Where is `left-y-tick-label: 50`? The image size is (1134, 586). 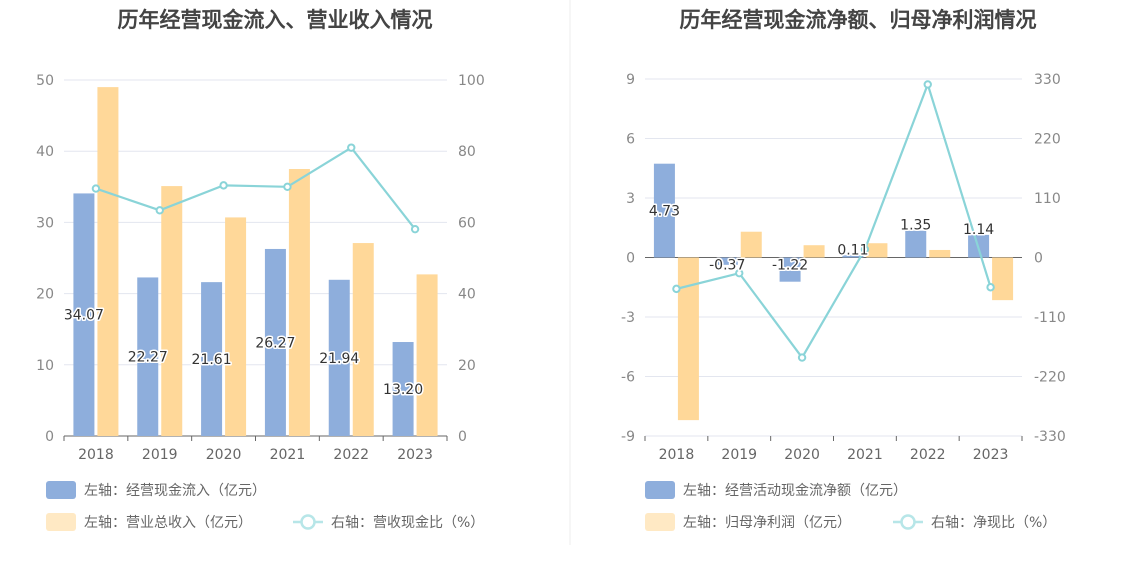
left-y-tick-label: 50 is located at coordinates (45, 81).